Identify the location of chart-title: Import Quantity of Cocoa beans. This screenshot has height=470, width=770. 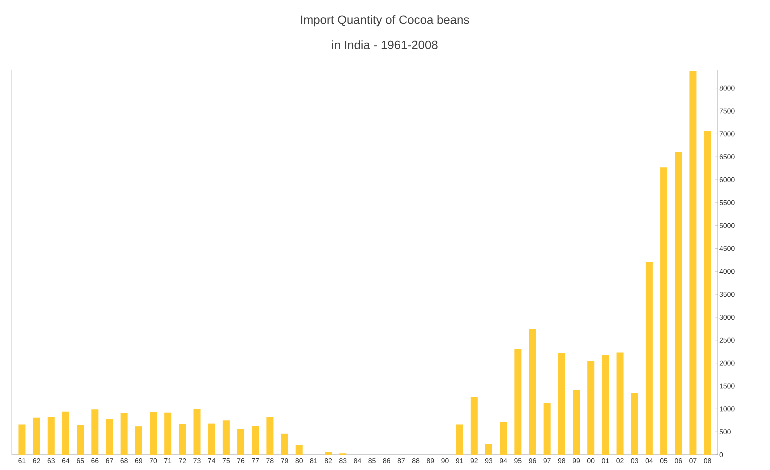
(385, 21).